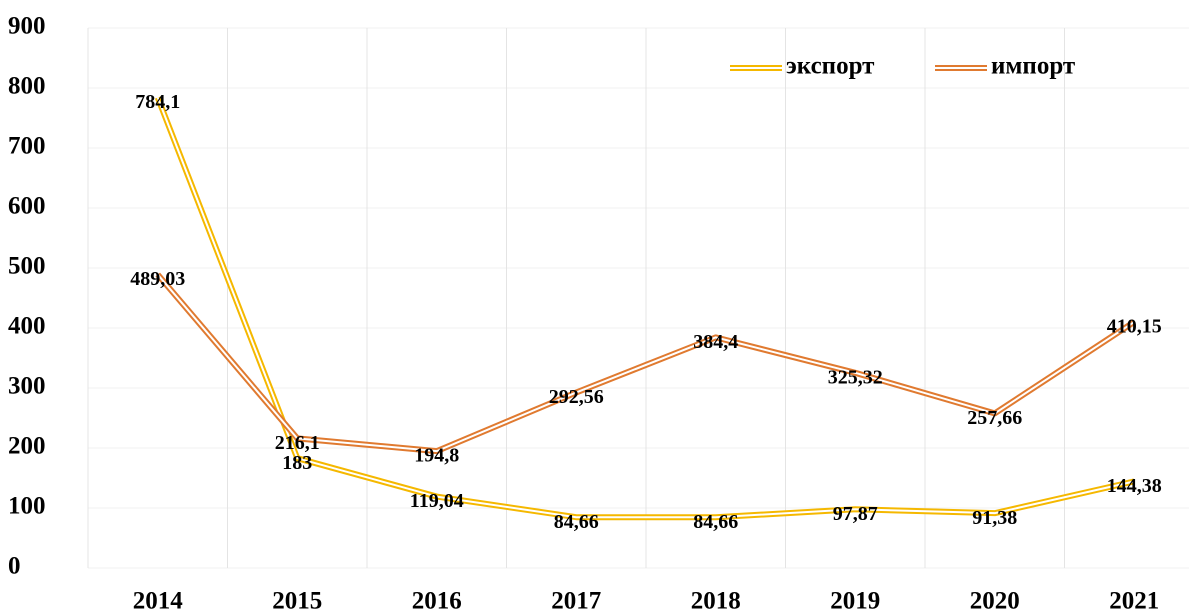 The width and height of the screenshot is (1189, 616). Describe the element at coordinates (1134, 601) in the screenshot. I see `x-tick-label: 2021` at that location.